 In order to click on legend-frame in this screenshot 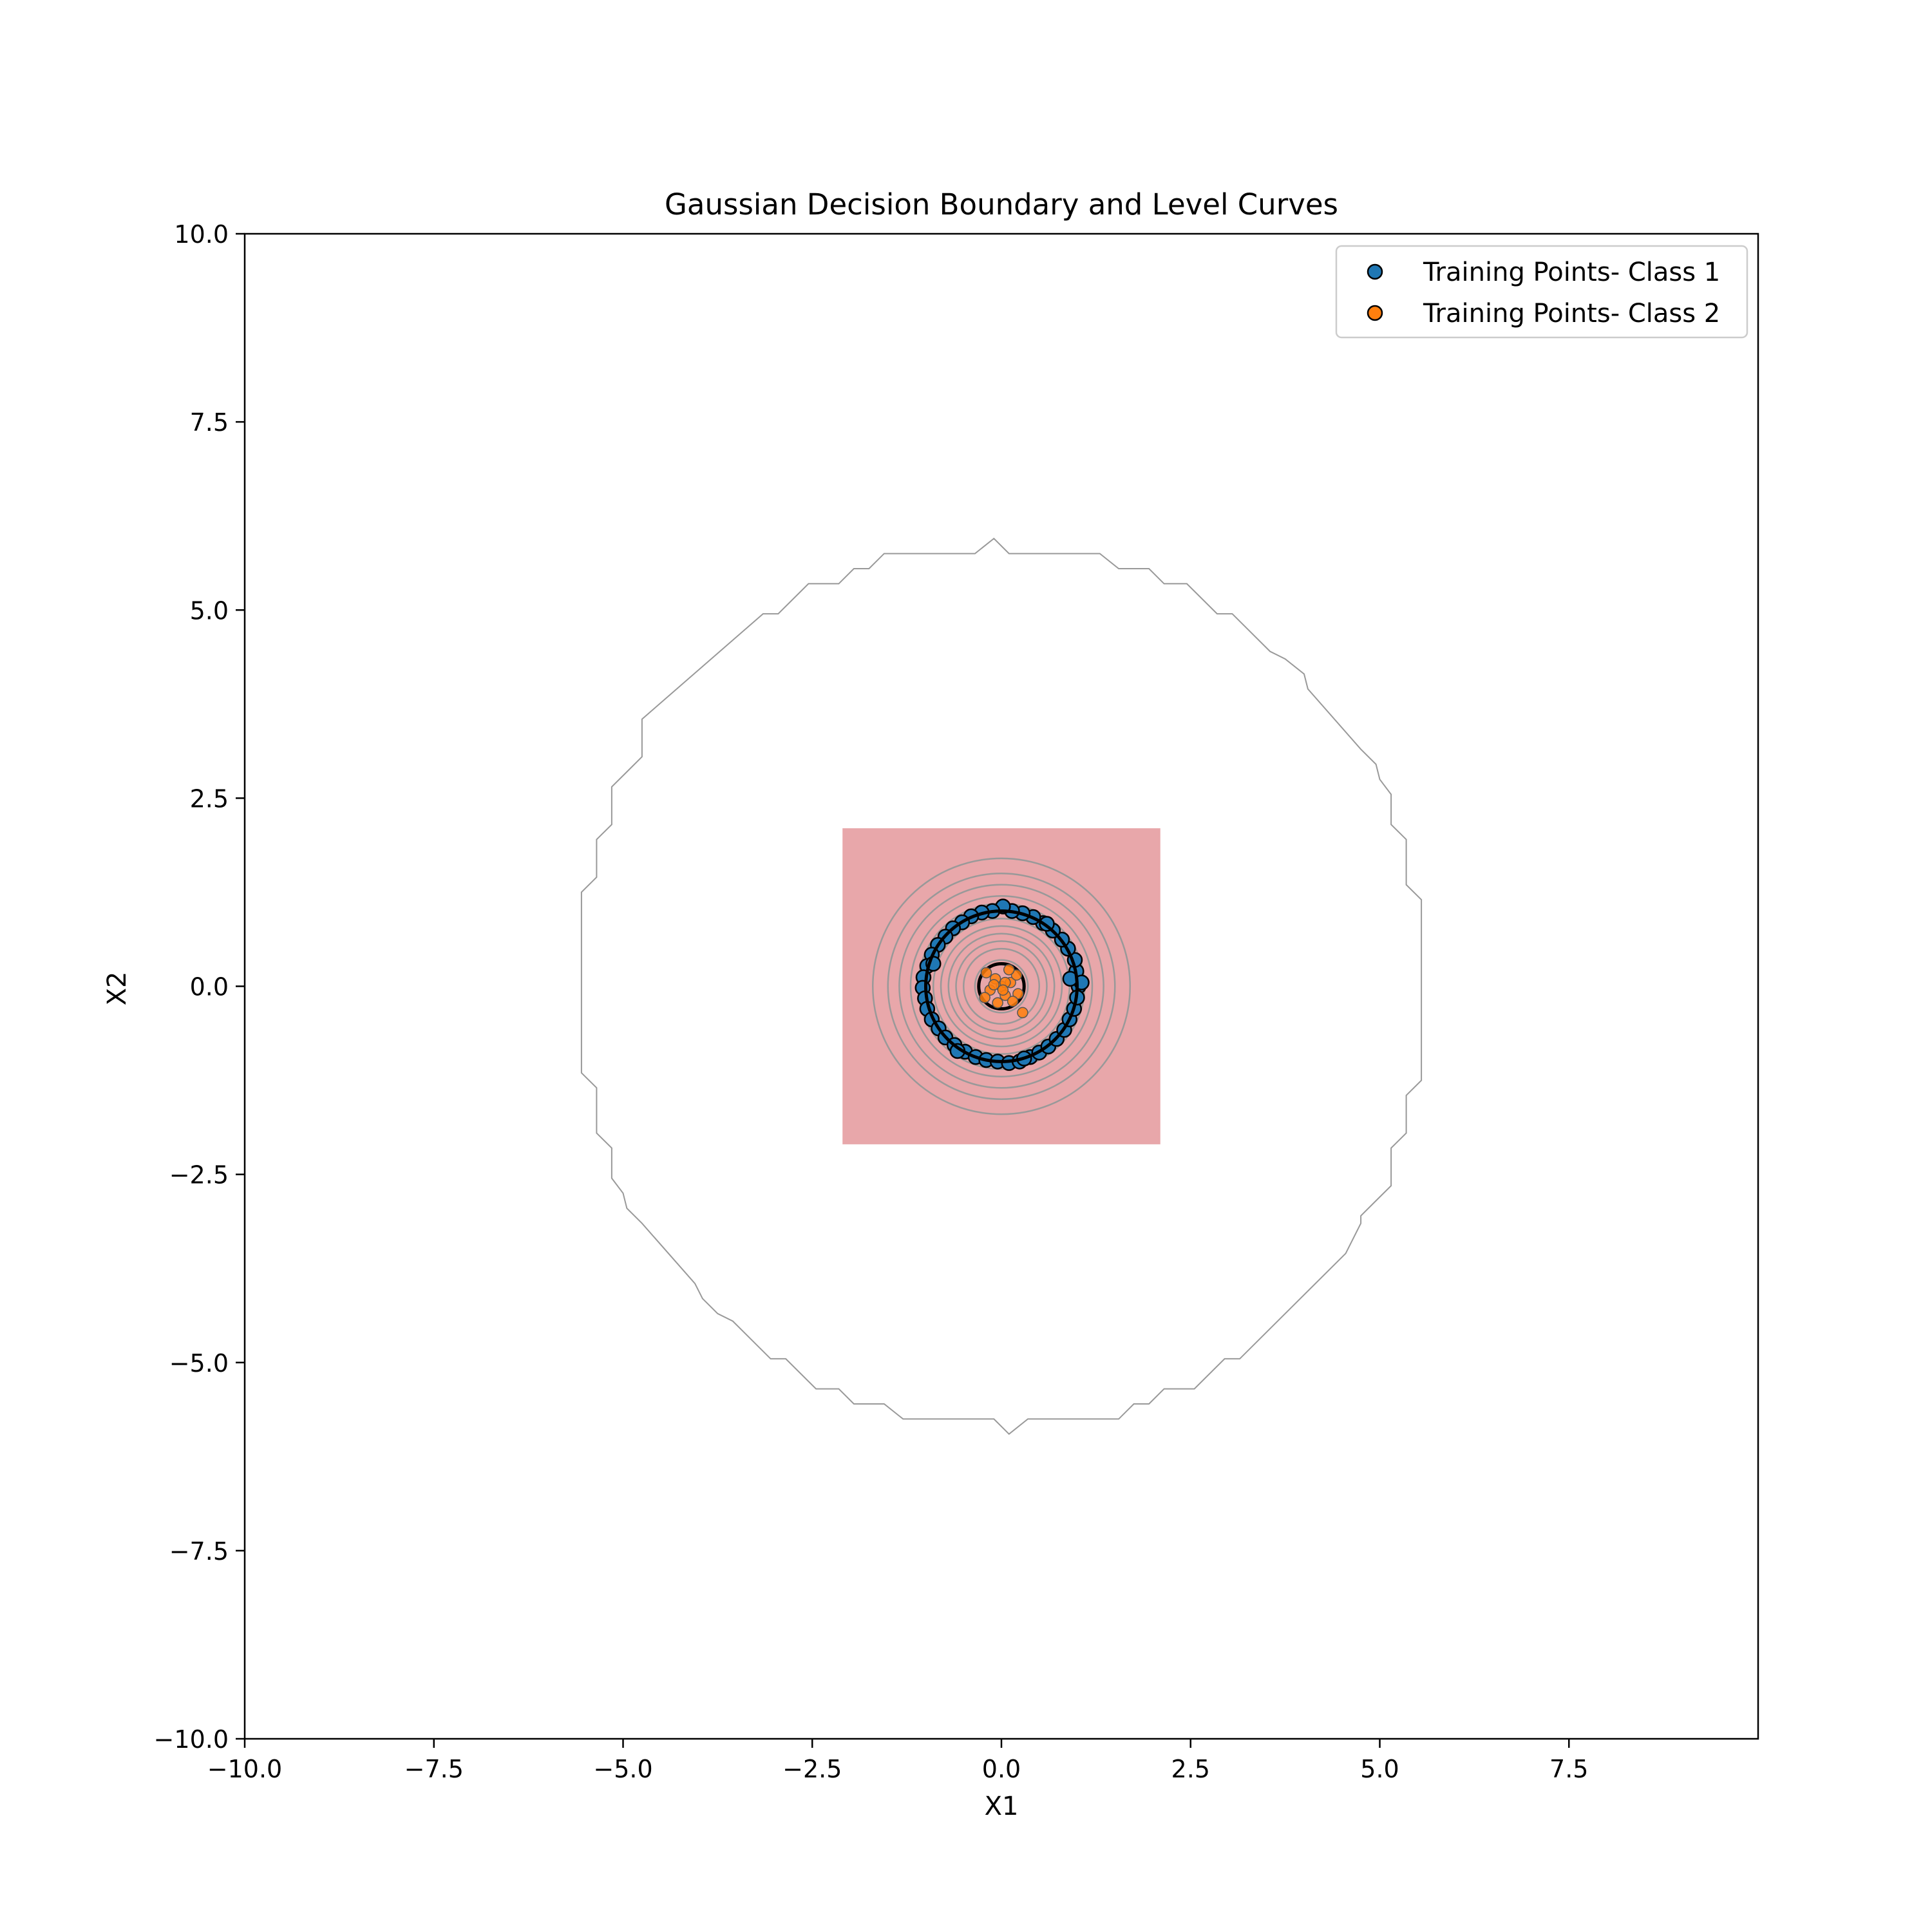, I will do `click(1541, 292)`.